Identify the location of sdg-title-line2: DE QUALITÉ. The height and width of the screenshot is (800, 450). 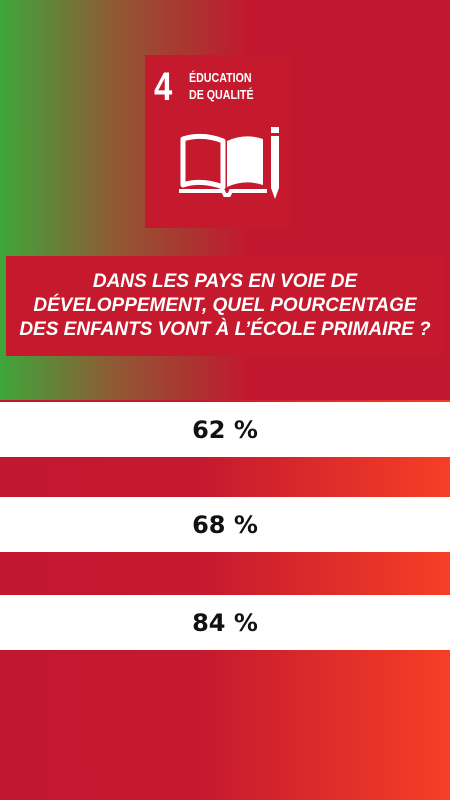
(221, 94).